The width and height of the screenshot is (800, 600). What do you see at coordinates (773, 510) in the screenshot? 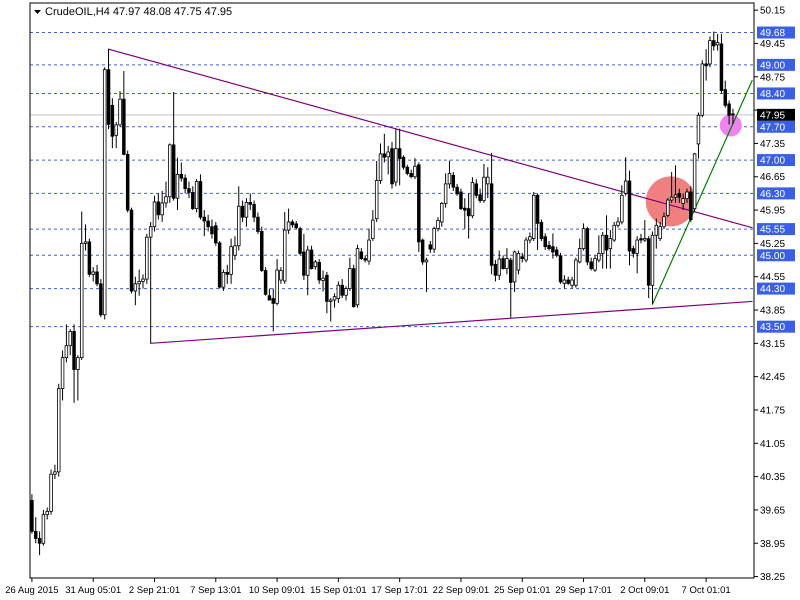
I see `y-tick-label: 39.65` at bounding box center [773, 510].